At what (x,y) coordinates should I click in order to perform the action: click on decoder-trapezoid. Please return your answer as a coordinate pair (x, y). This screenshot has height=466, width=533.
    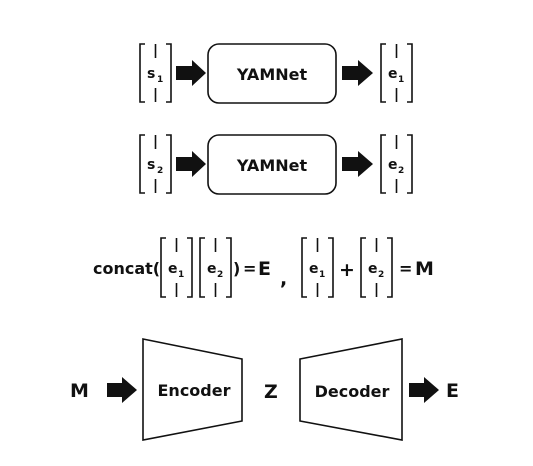
    Looking at the image, I should click on (351, 389).